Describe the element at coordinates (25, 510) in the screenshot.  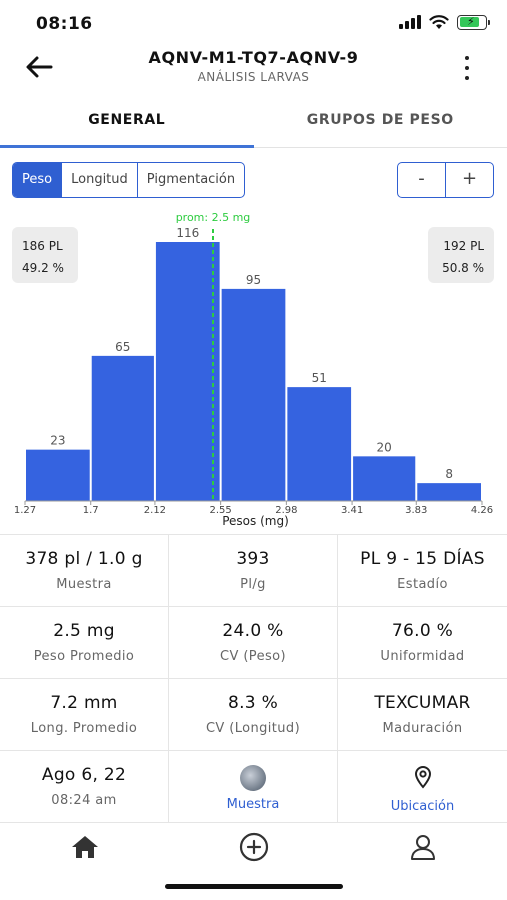
I see `x-tick-label: 1.27` at that location.